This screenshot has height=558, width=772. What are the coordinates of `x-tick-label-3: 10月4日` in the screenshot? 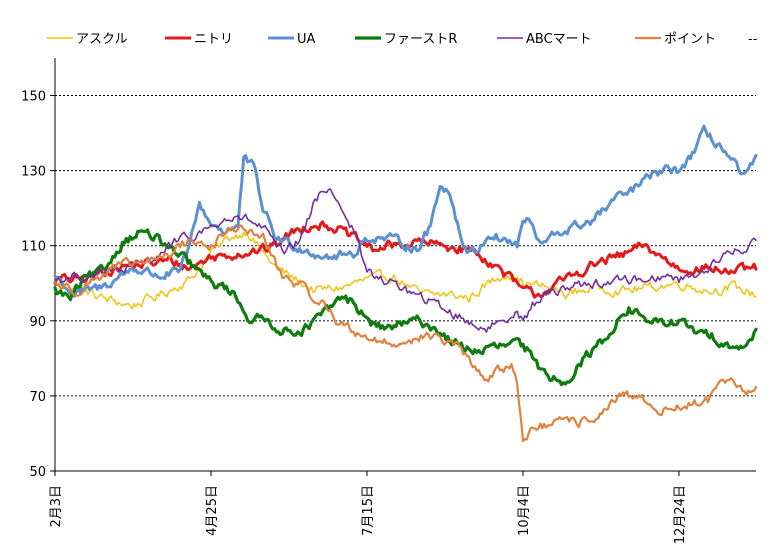 It's located at (524, 510).